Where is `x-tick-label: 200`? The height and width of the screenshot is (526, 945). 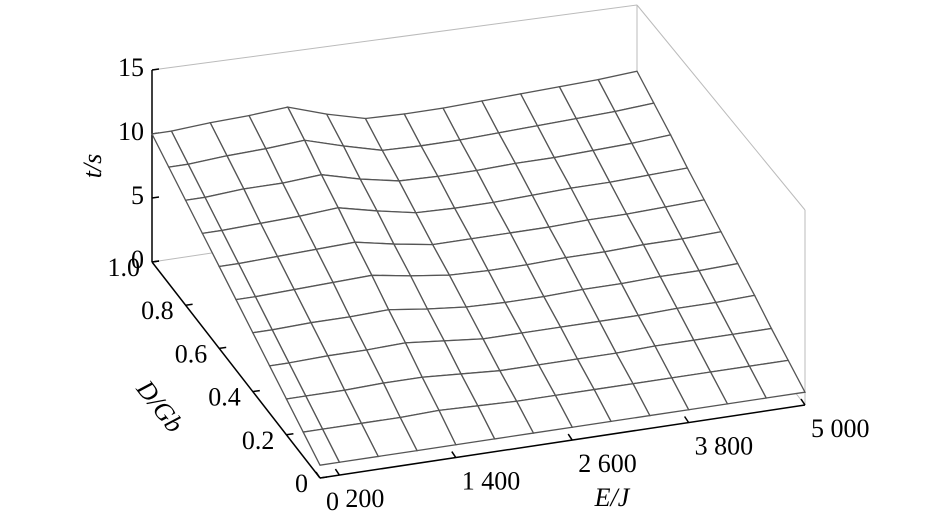 x-tick-label: 200 is located at coordinates (364, 498).